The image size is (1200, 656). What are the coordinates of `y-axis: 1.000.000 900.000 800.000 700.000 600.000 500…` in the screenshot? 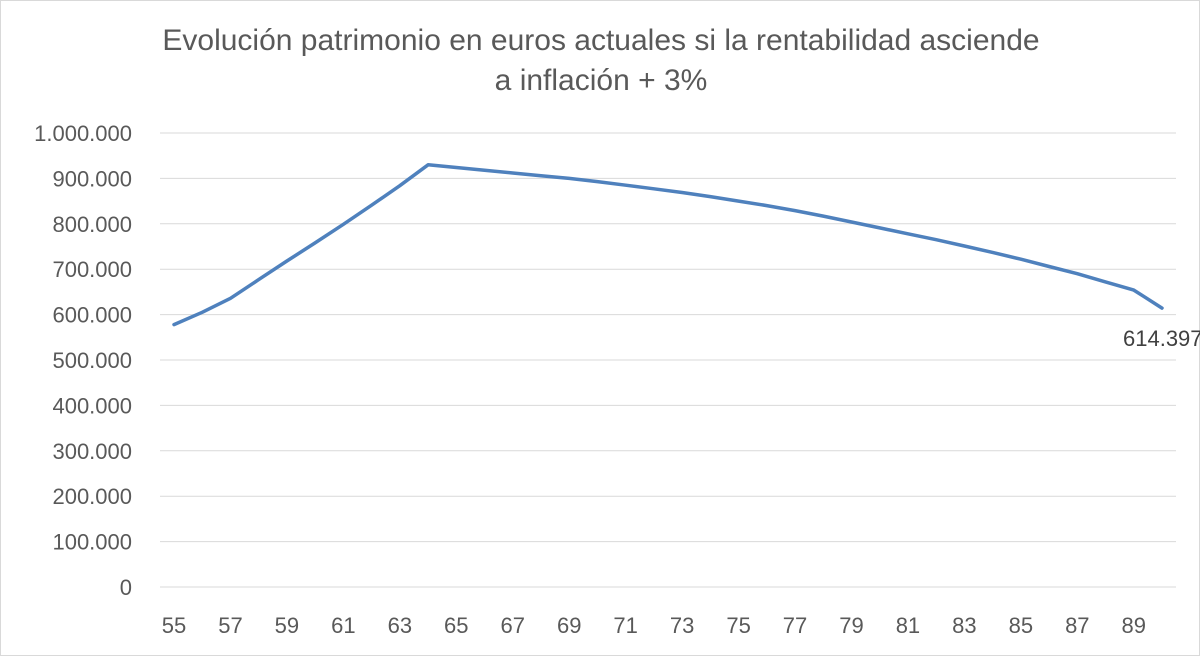 It's located at (83, 360).